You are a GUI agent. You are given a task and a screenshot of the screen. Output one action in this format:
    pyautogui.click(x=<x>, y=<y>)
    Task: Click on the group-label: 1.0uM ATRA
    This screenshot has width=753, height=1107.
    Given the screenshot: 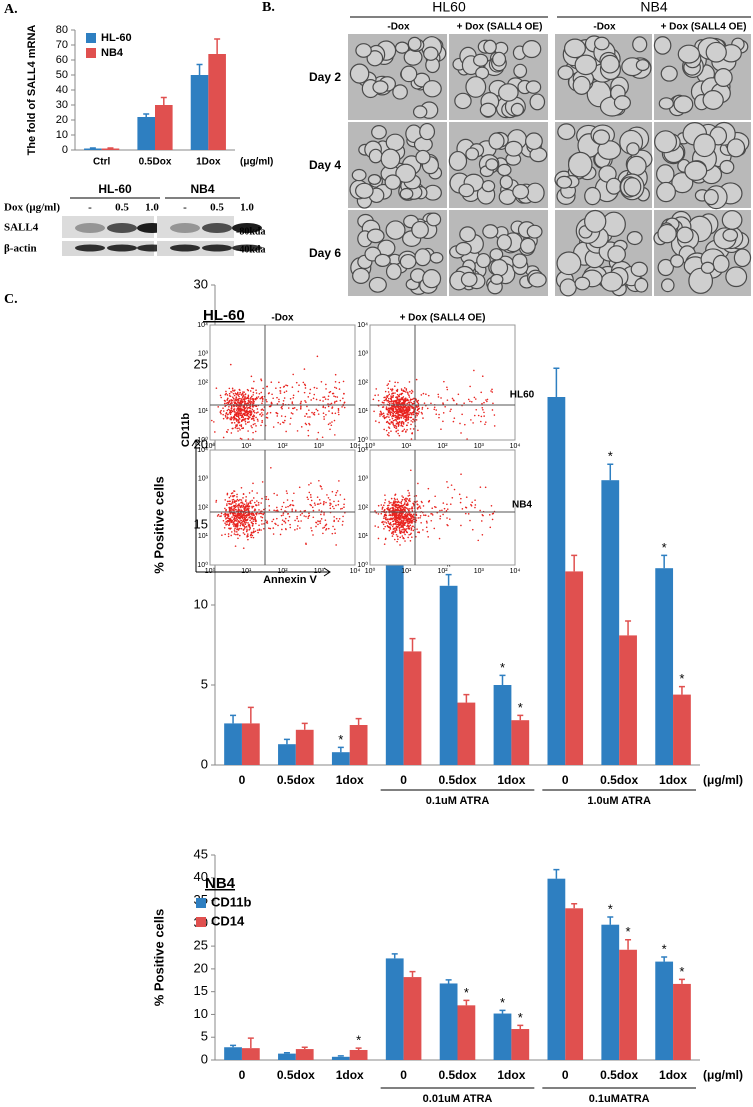 What is the action you would take?
    pyautogui.click(x=619, y=801)
    